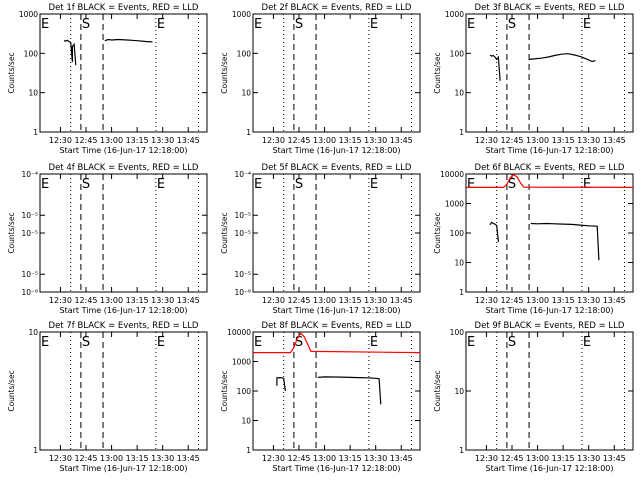 The width and height of the screenshot is (640, 480). What do you see at coordinates (550, 326) in the screenshot?
I see `chart-title: Det 9f BLACK = Events, RED = LLD` at bounding box center [550, 326].